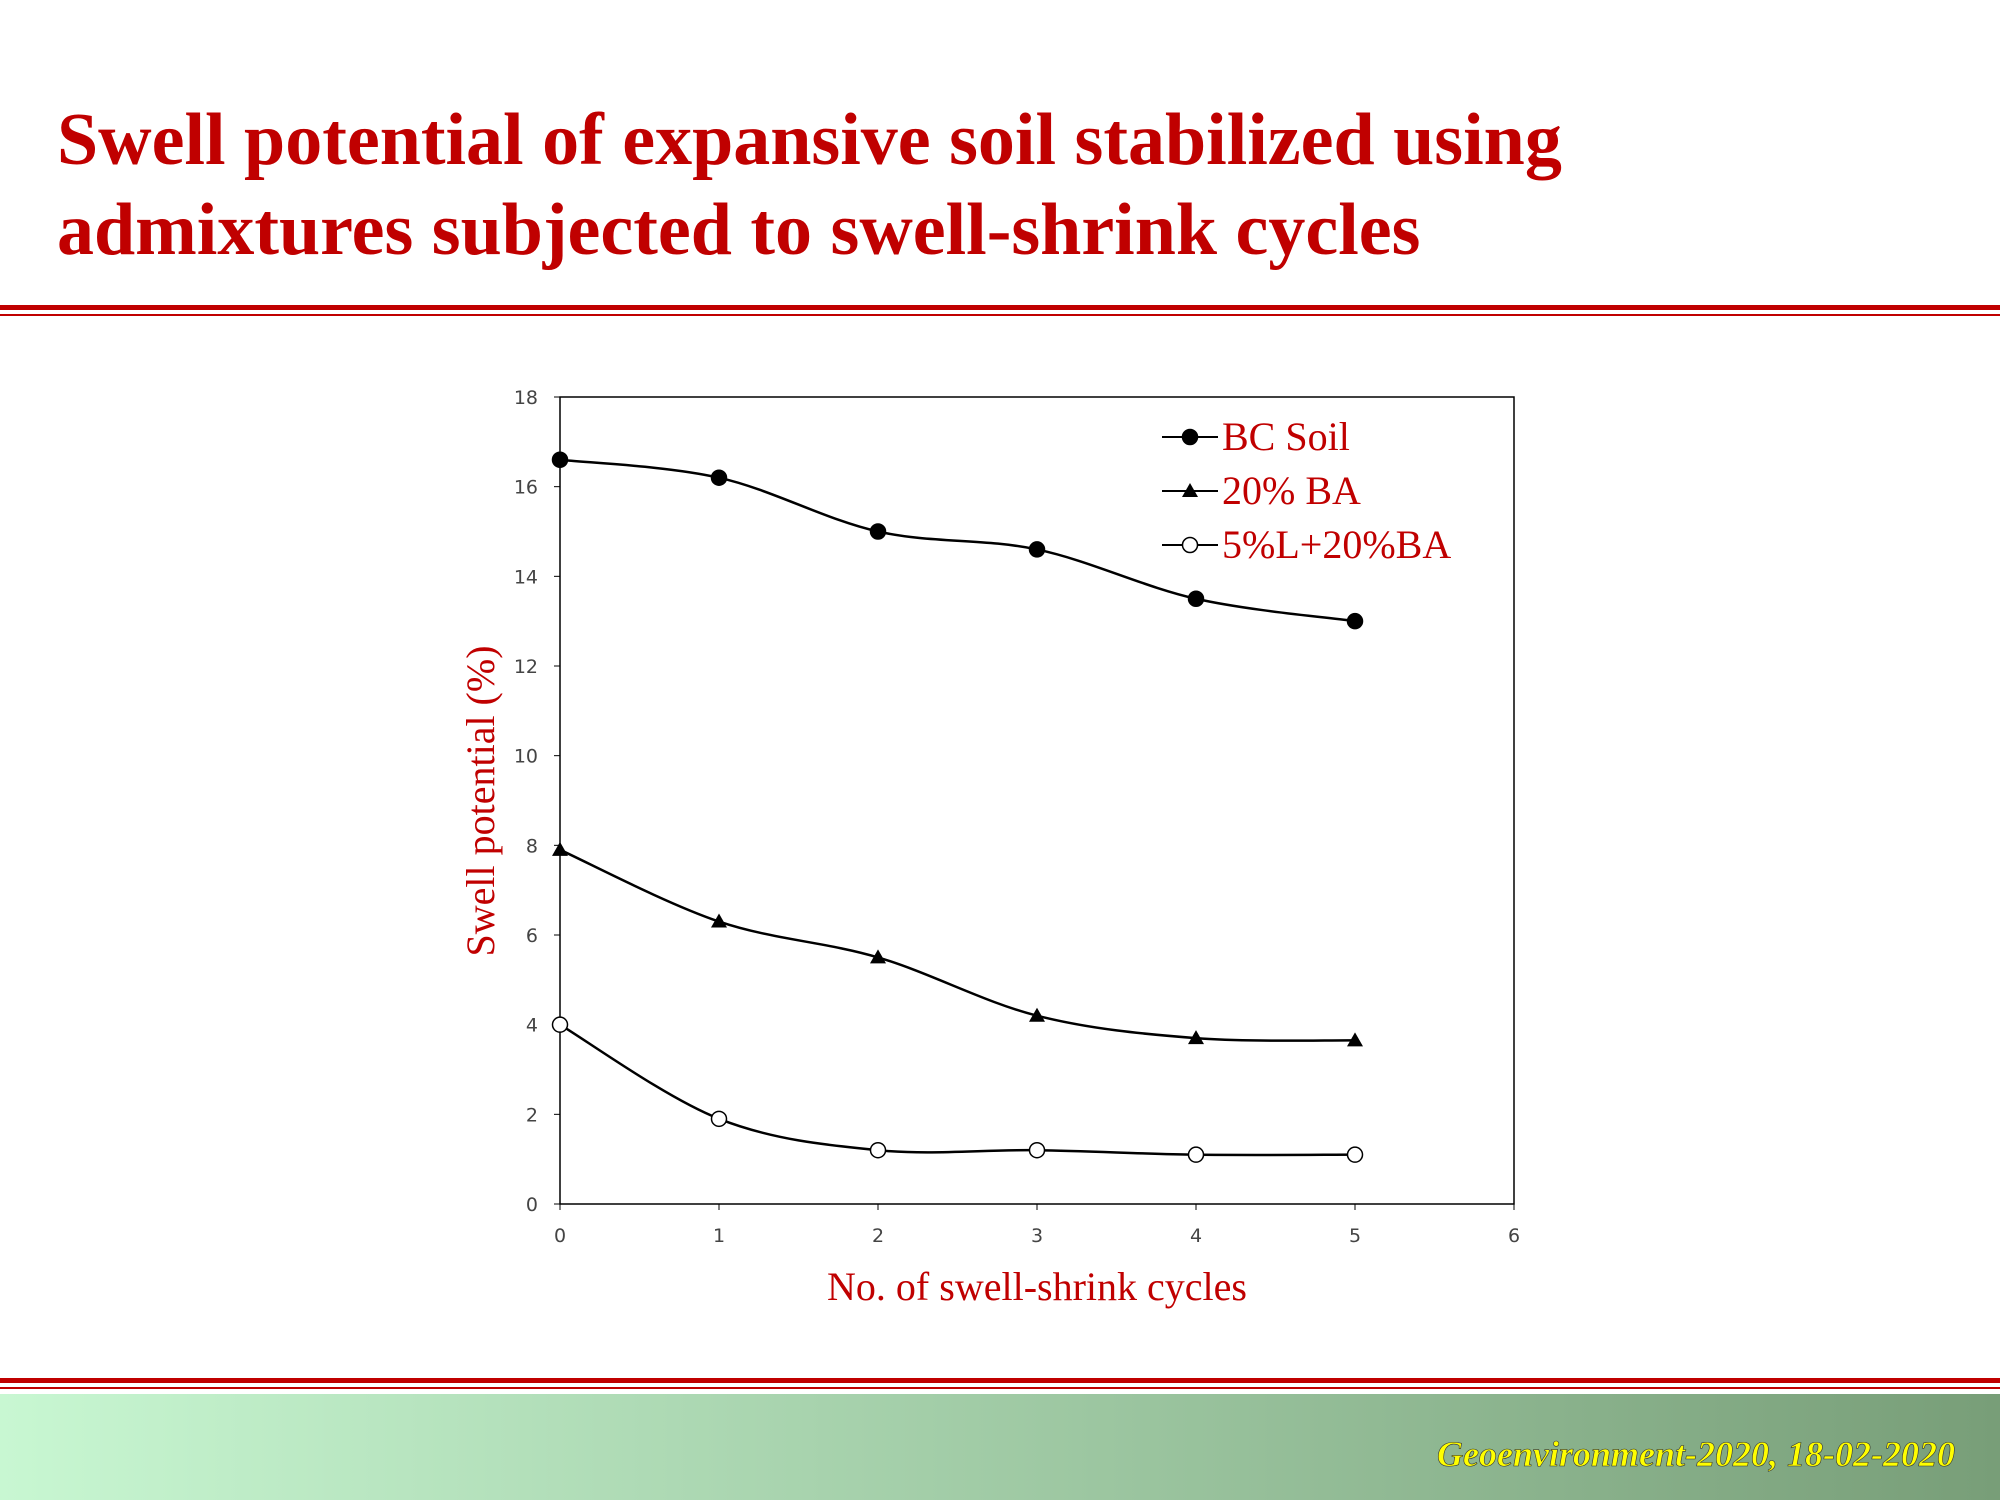  I want to click on x-tick-label: 0, so click(560, 1236).